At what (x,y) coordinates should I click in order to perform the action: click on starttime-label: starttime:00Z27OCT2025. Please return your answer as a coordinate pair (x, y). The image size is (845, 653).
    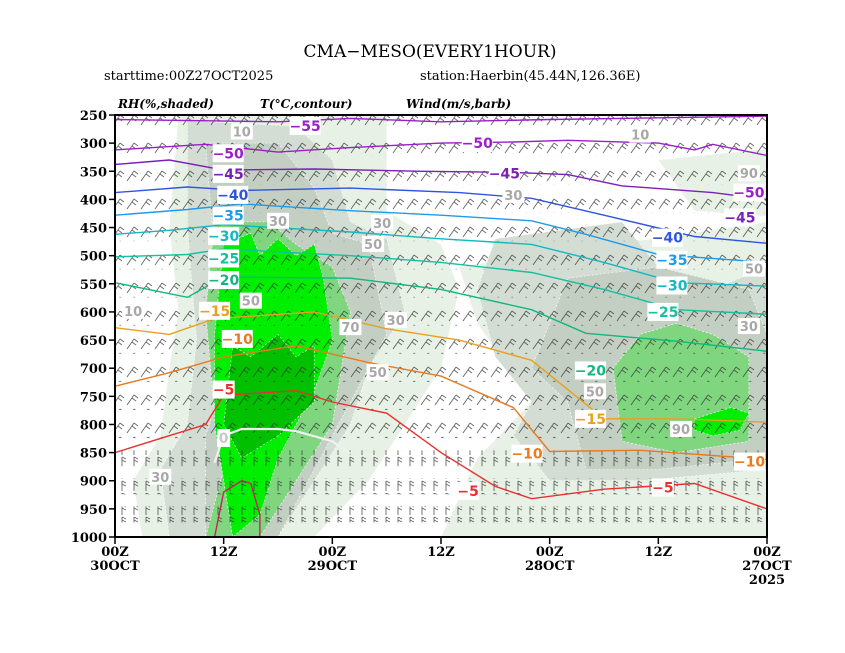
    Looking at the image, I should click on (188, 76).